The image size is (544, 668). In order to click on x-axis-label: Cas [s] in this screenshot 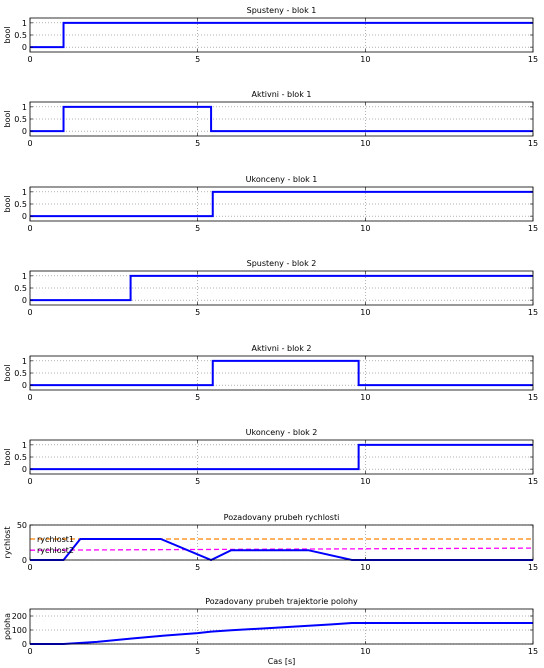, I will do `click(282, 661)`.